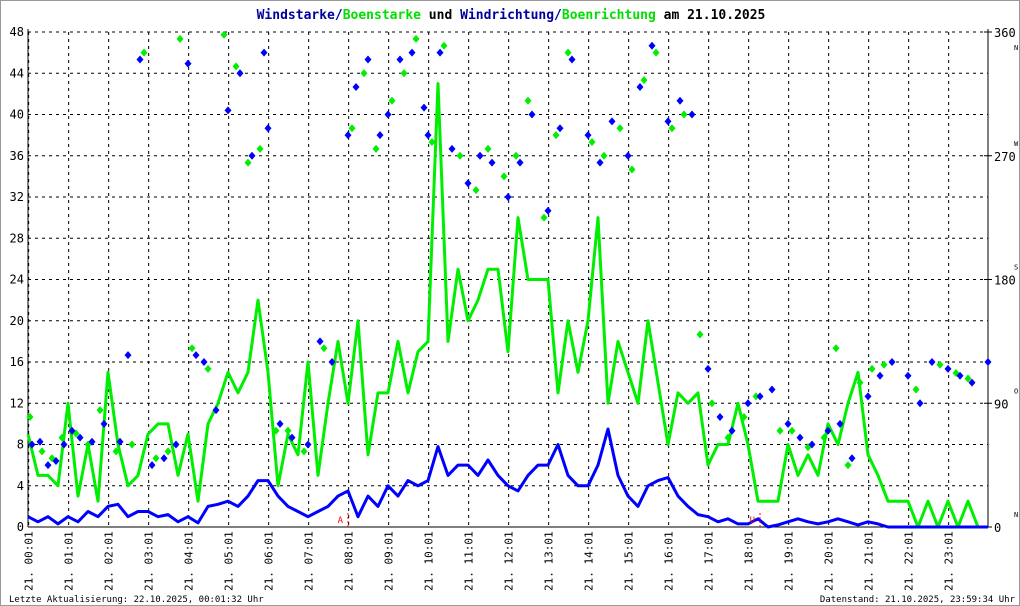 The height and width of the screenshot is (606, 1020). Describe the element at coordinates (349, 561) in the screenshot. I see `x-tick-label: 21. 08:01` at that location.